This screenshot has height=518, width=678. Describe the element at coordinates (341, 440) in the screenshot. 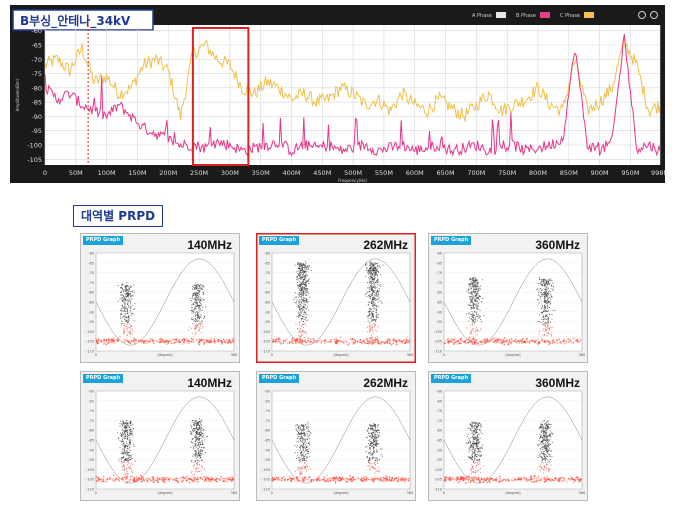

I see `reference-sine` at that location.